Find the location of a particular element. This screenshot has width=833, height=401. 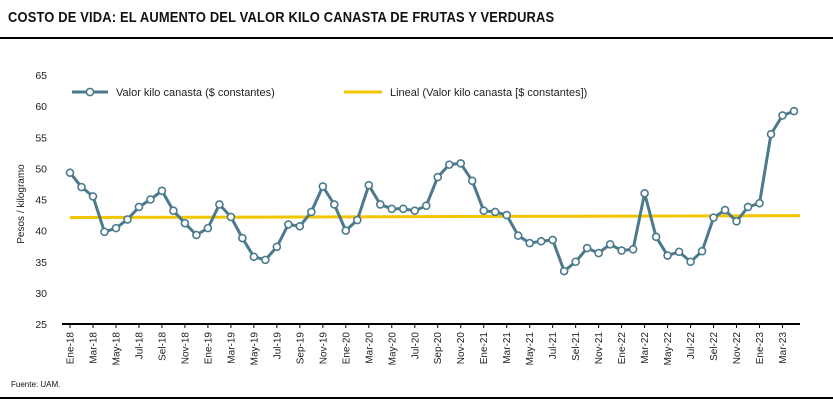

x-tick-label: Nov-18 is located at coordinates (185, 348).